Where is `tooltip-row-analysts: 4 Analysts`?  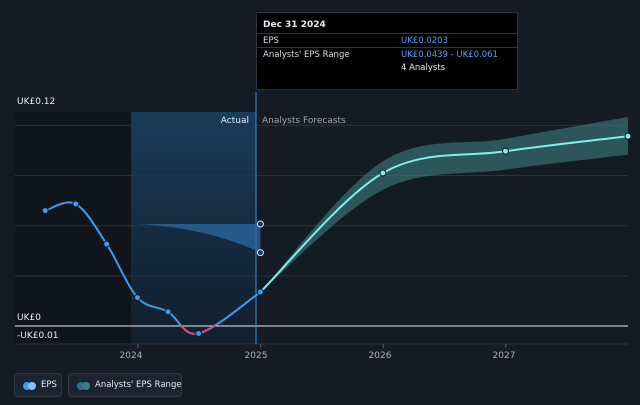 tooltip-row-analysts: 4 Analysts is located at coordinates (388, 68).